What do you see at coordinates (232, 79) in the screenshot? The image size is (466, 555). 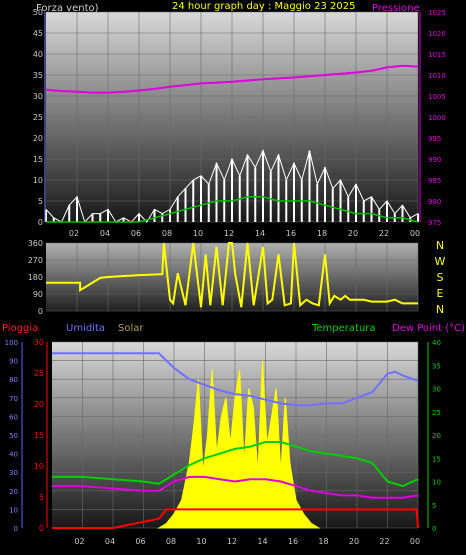 I see `pressure-line` at bounding box center [232, 79].